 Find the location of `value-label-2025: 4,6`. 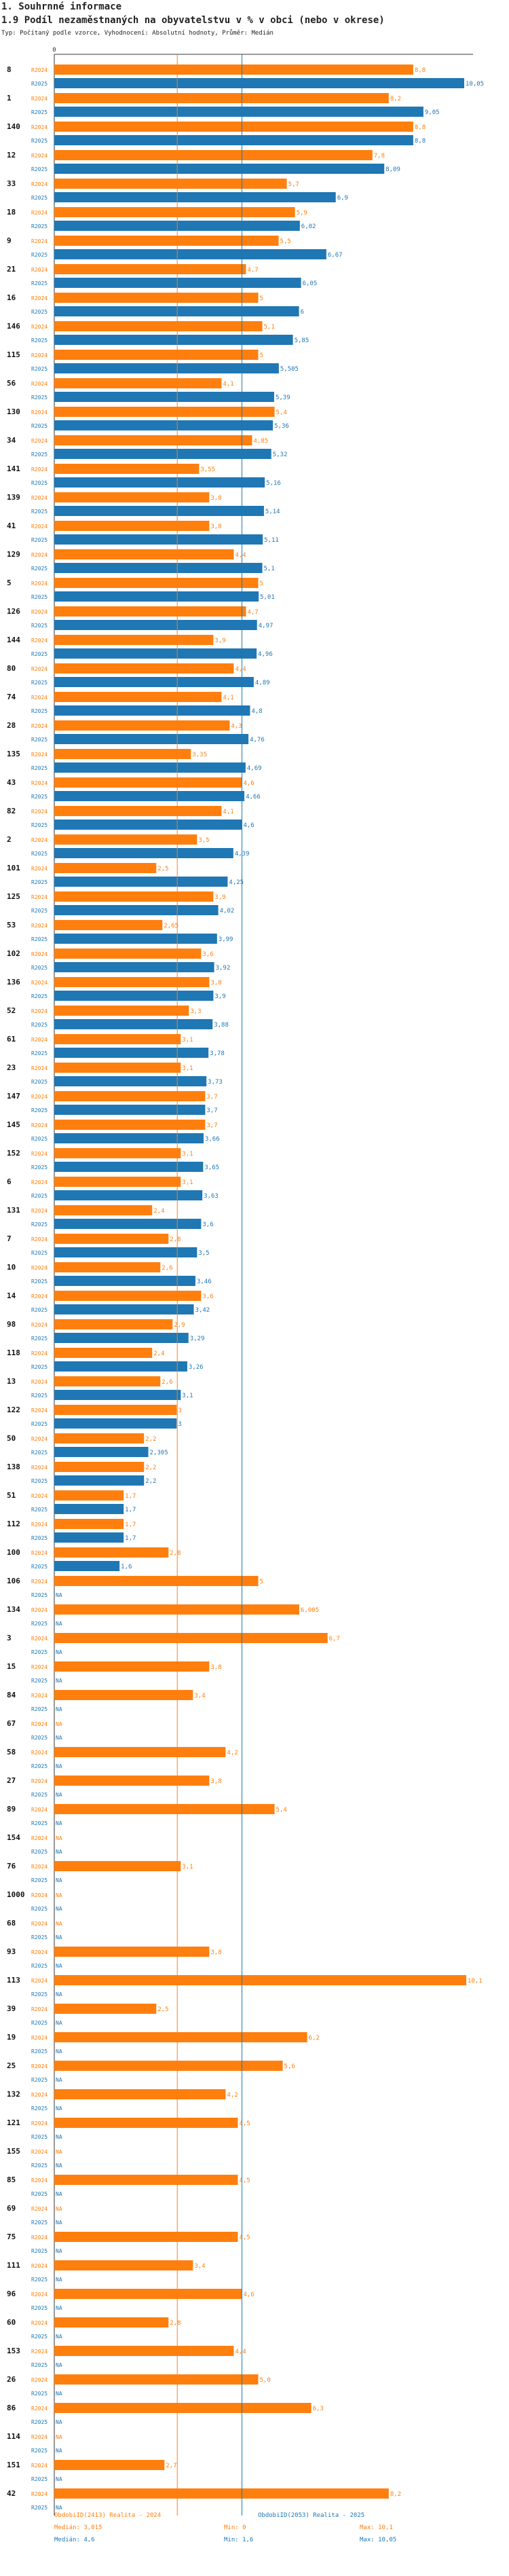

value-label-2025: 4,6 is located at coordinates (248, 825).